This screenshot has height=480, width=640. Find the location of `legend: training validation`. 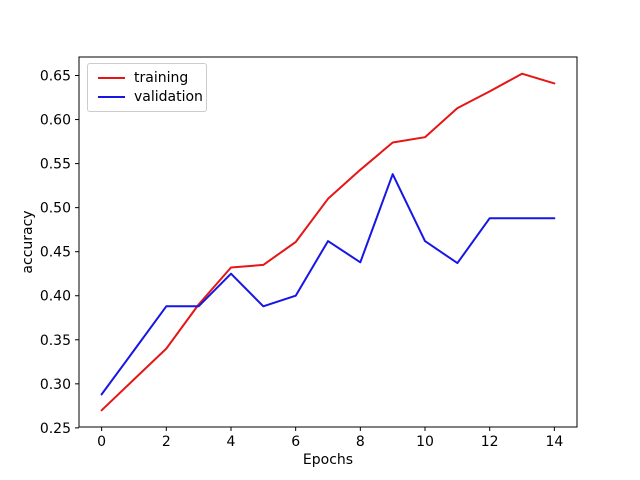

legend: training validation is located at coordinates (147, 87).